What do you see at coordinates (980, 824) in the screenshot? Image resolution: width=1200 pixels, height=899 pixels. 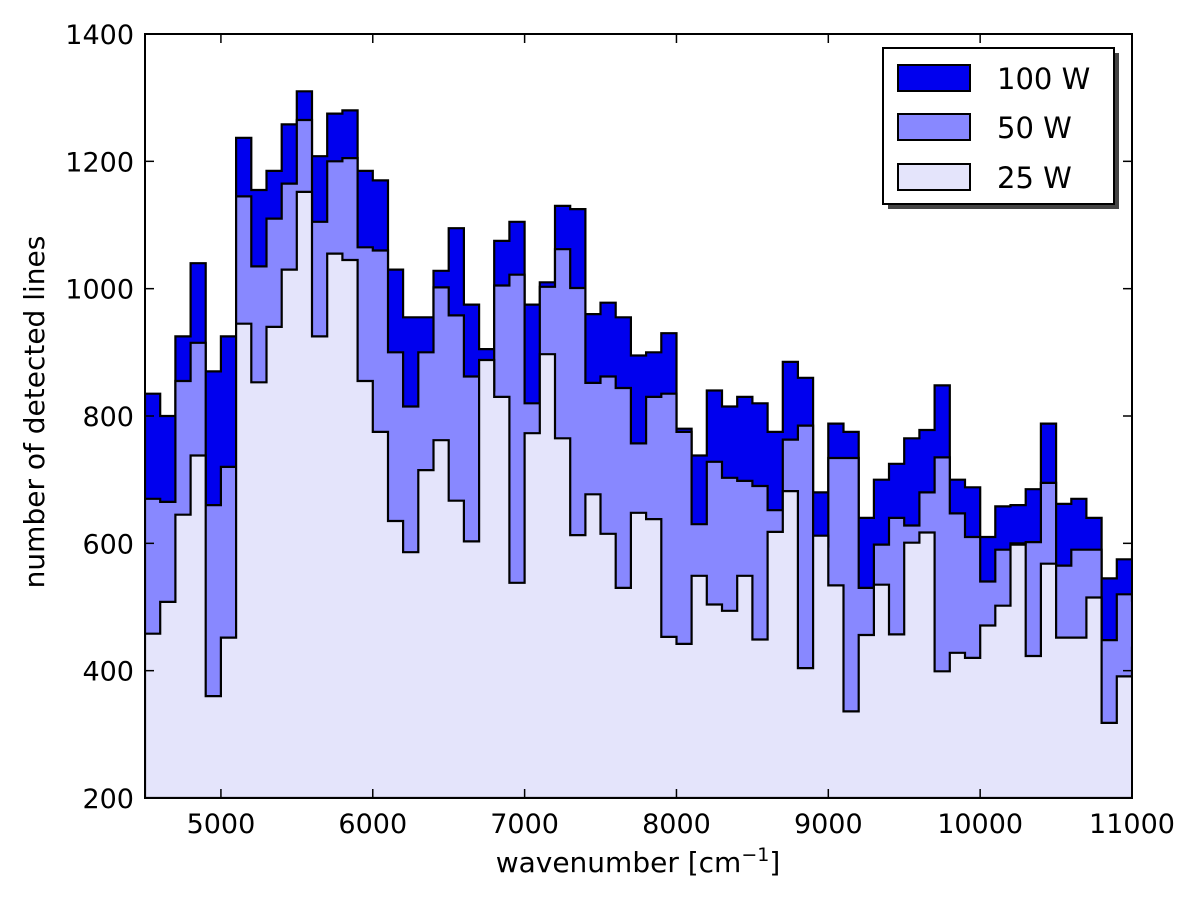 I see `x-tick-label: 10000` at bounding box center [980, 824].